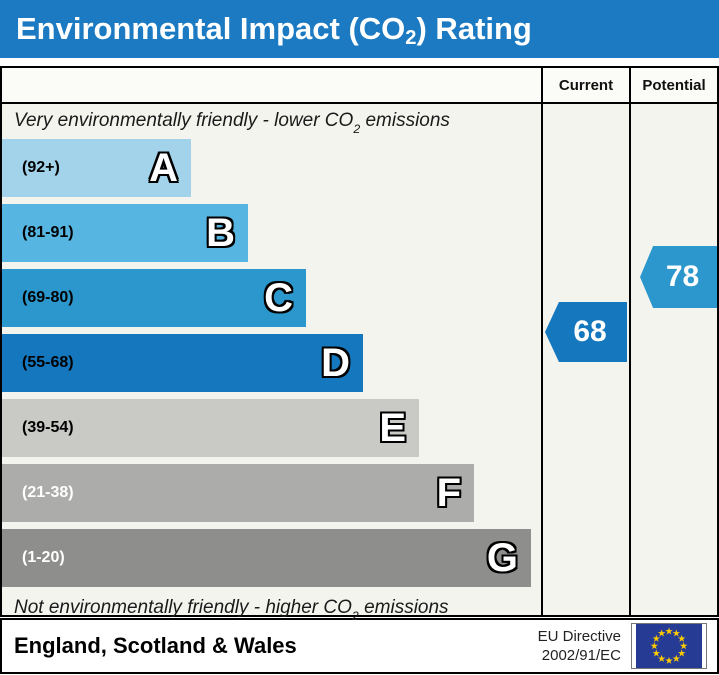  What do you see at coordinates (585, 85) in the screenshot?
I see `current-column-header: Current` at bounding box center [585, 85].